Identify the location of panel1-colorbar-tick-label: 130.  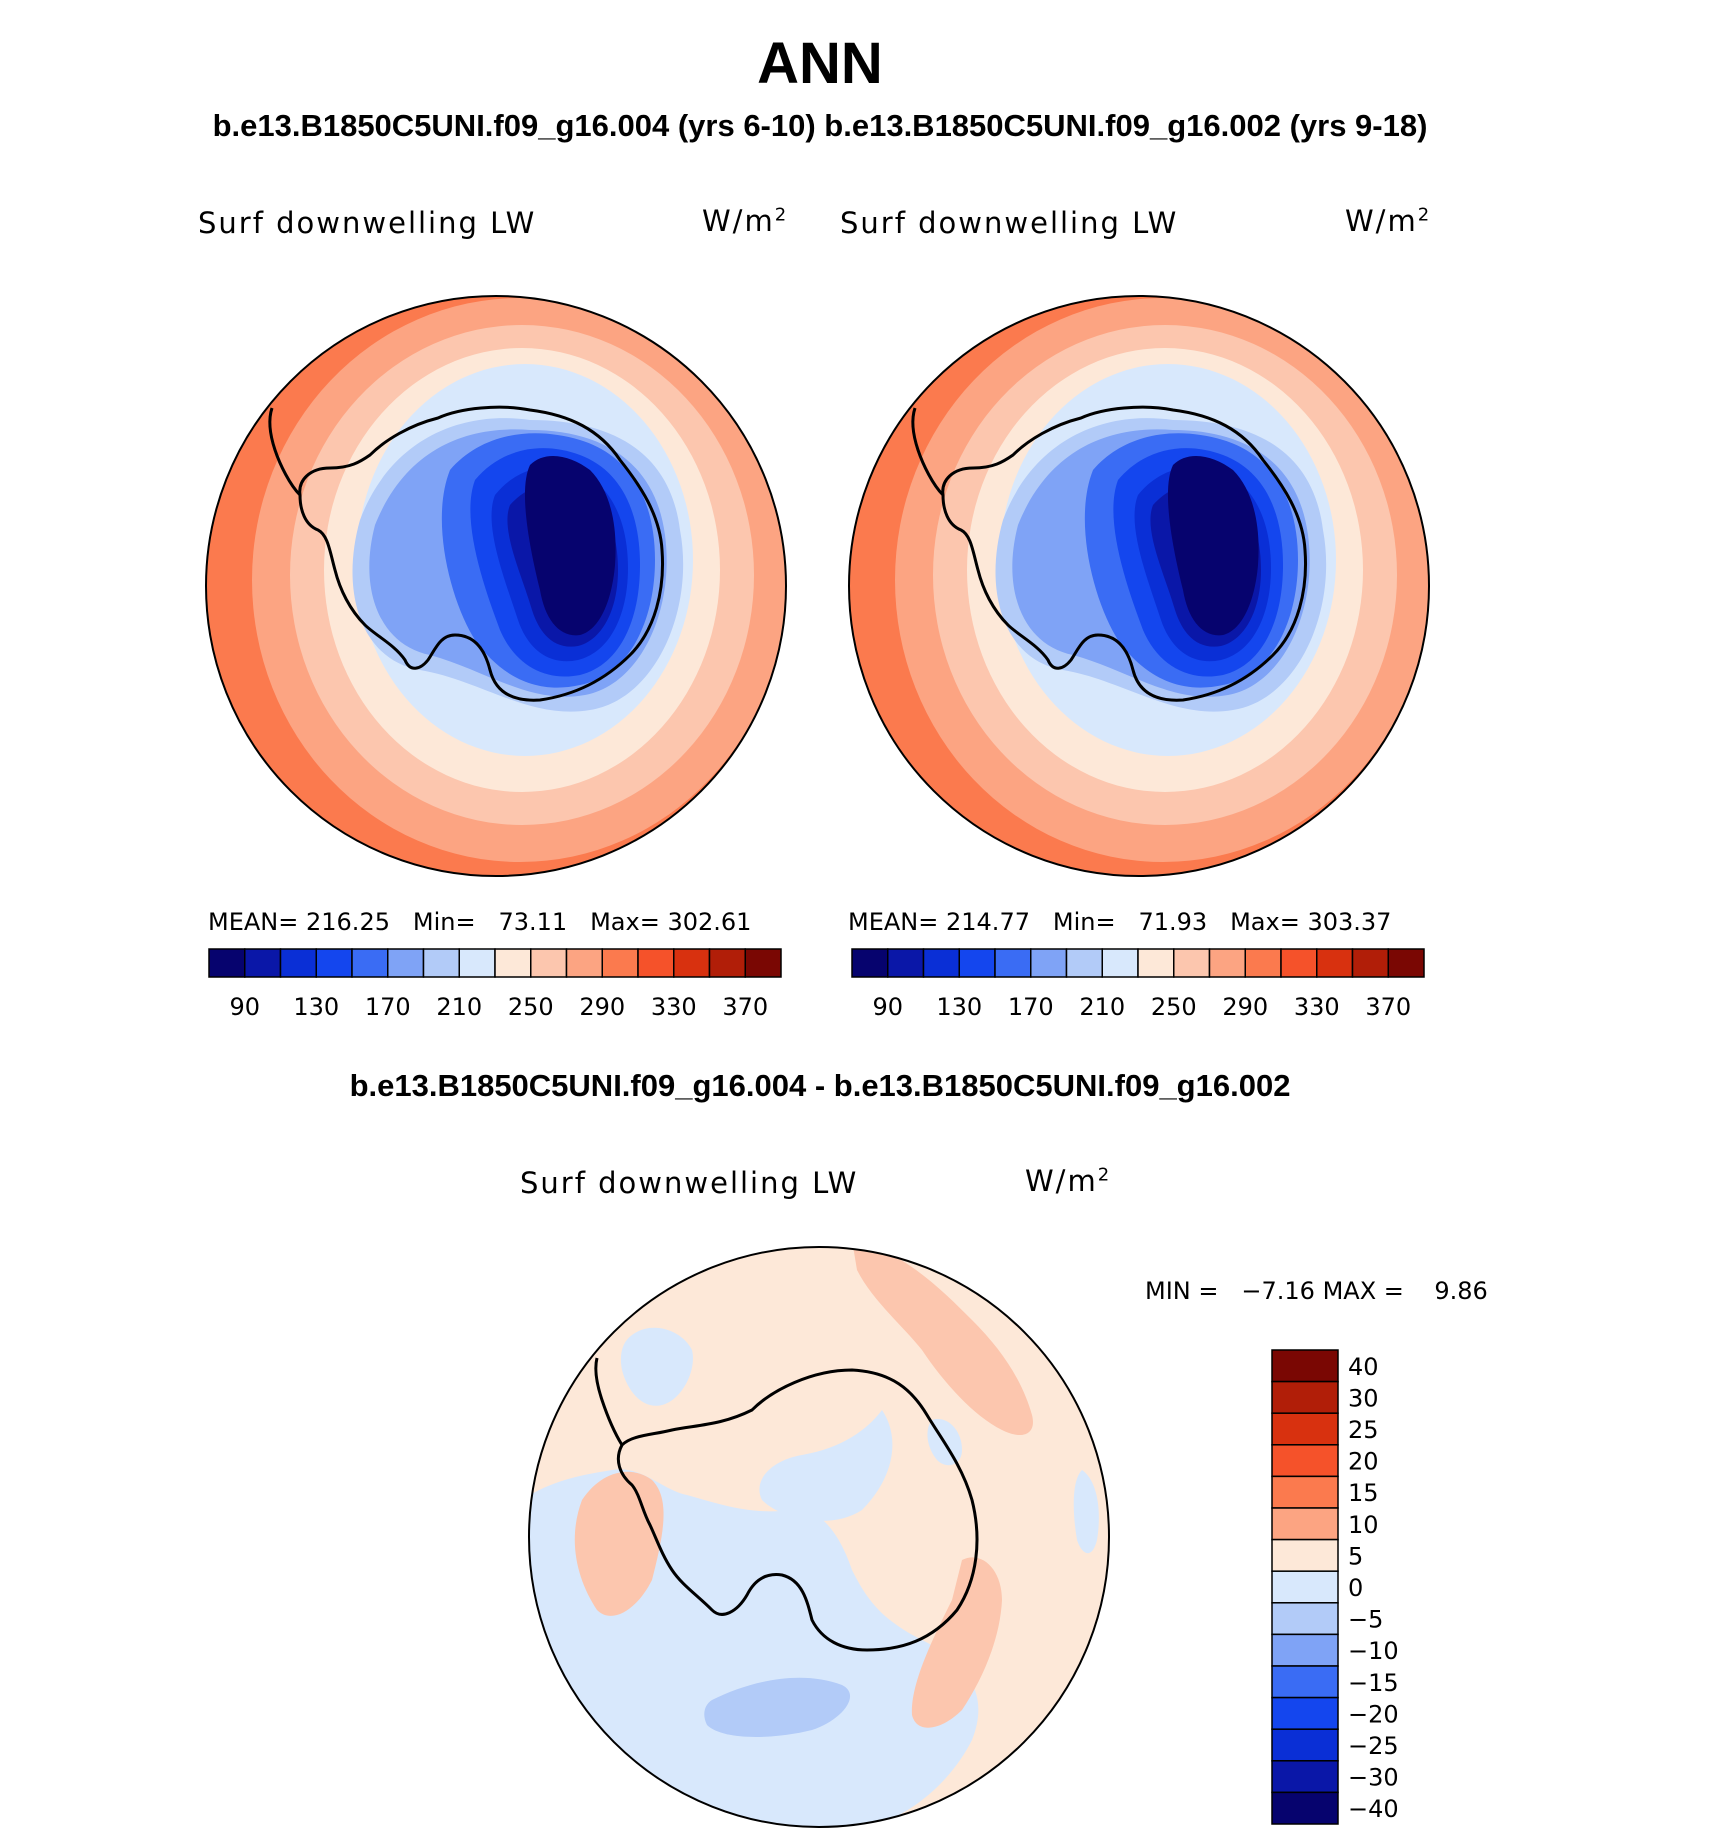
(316, 1006).